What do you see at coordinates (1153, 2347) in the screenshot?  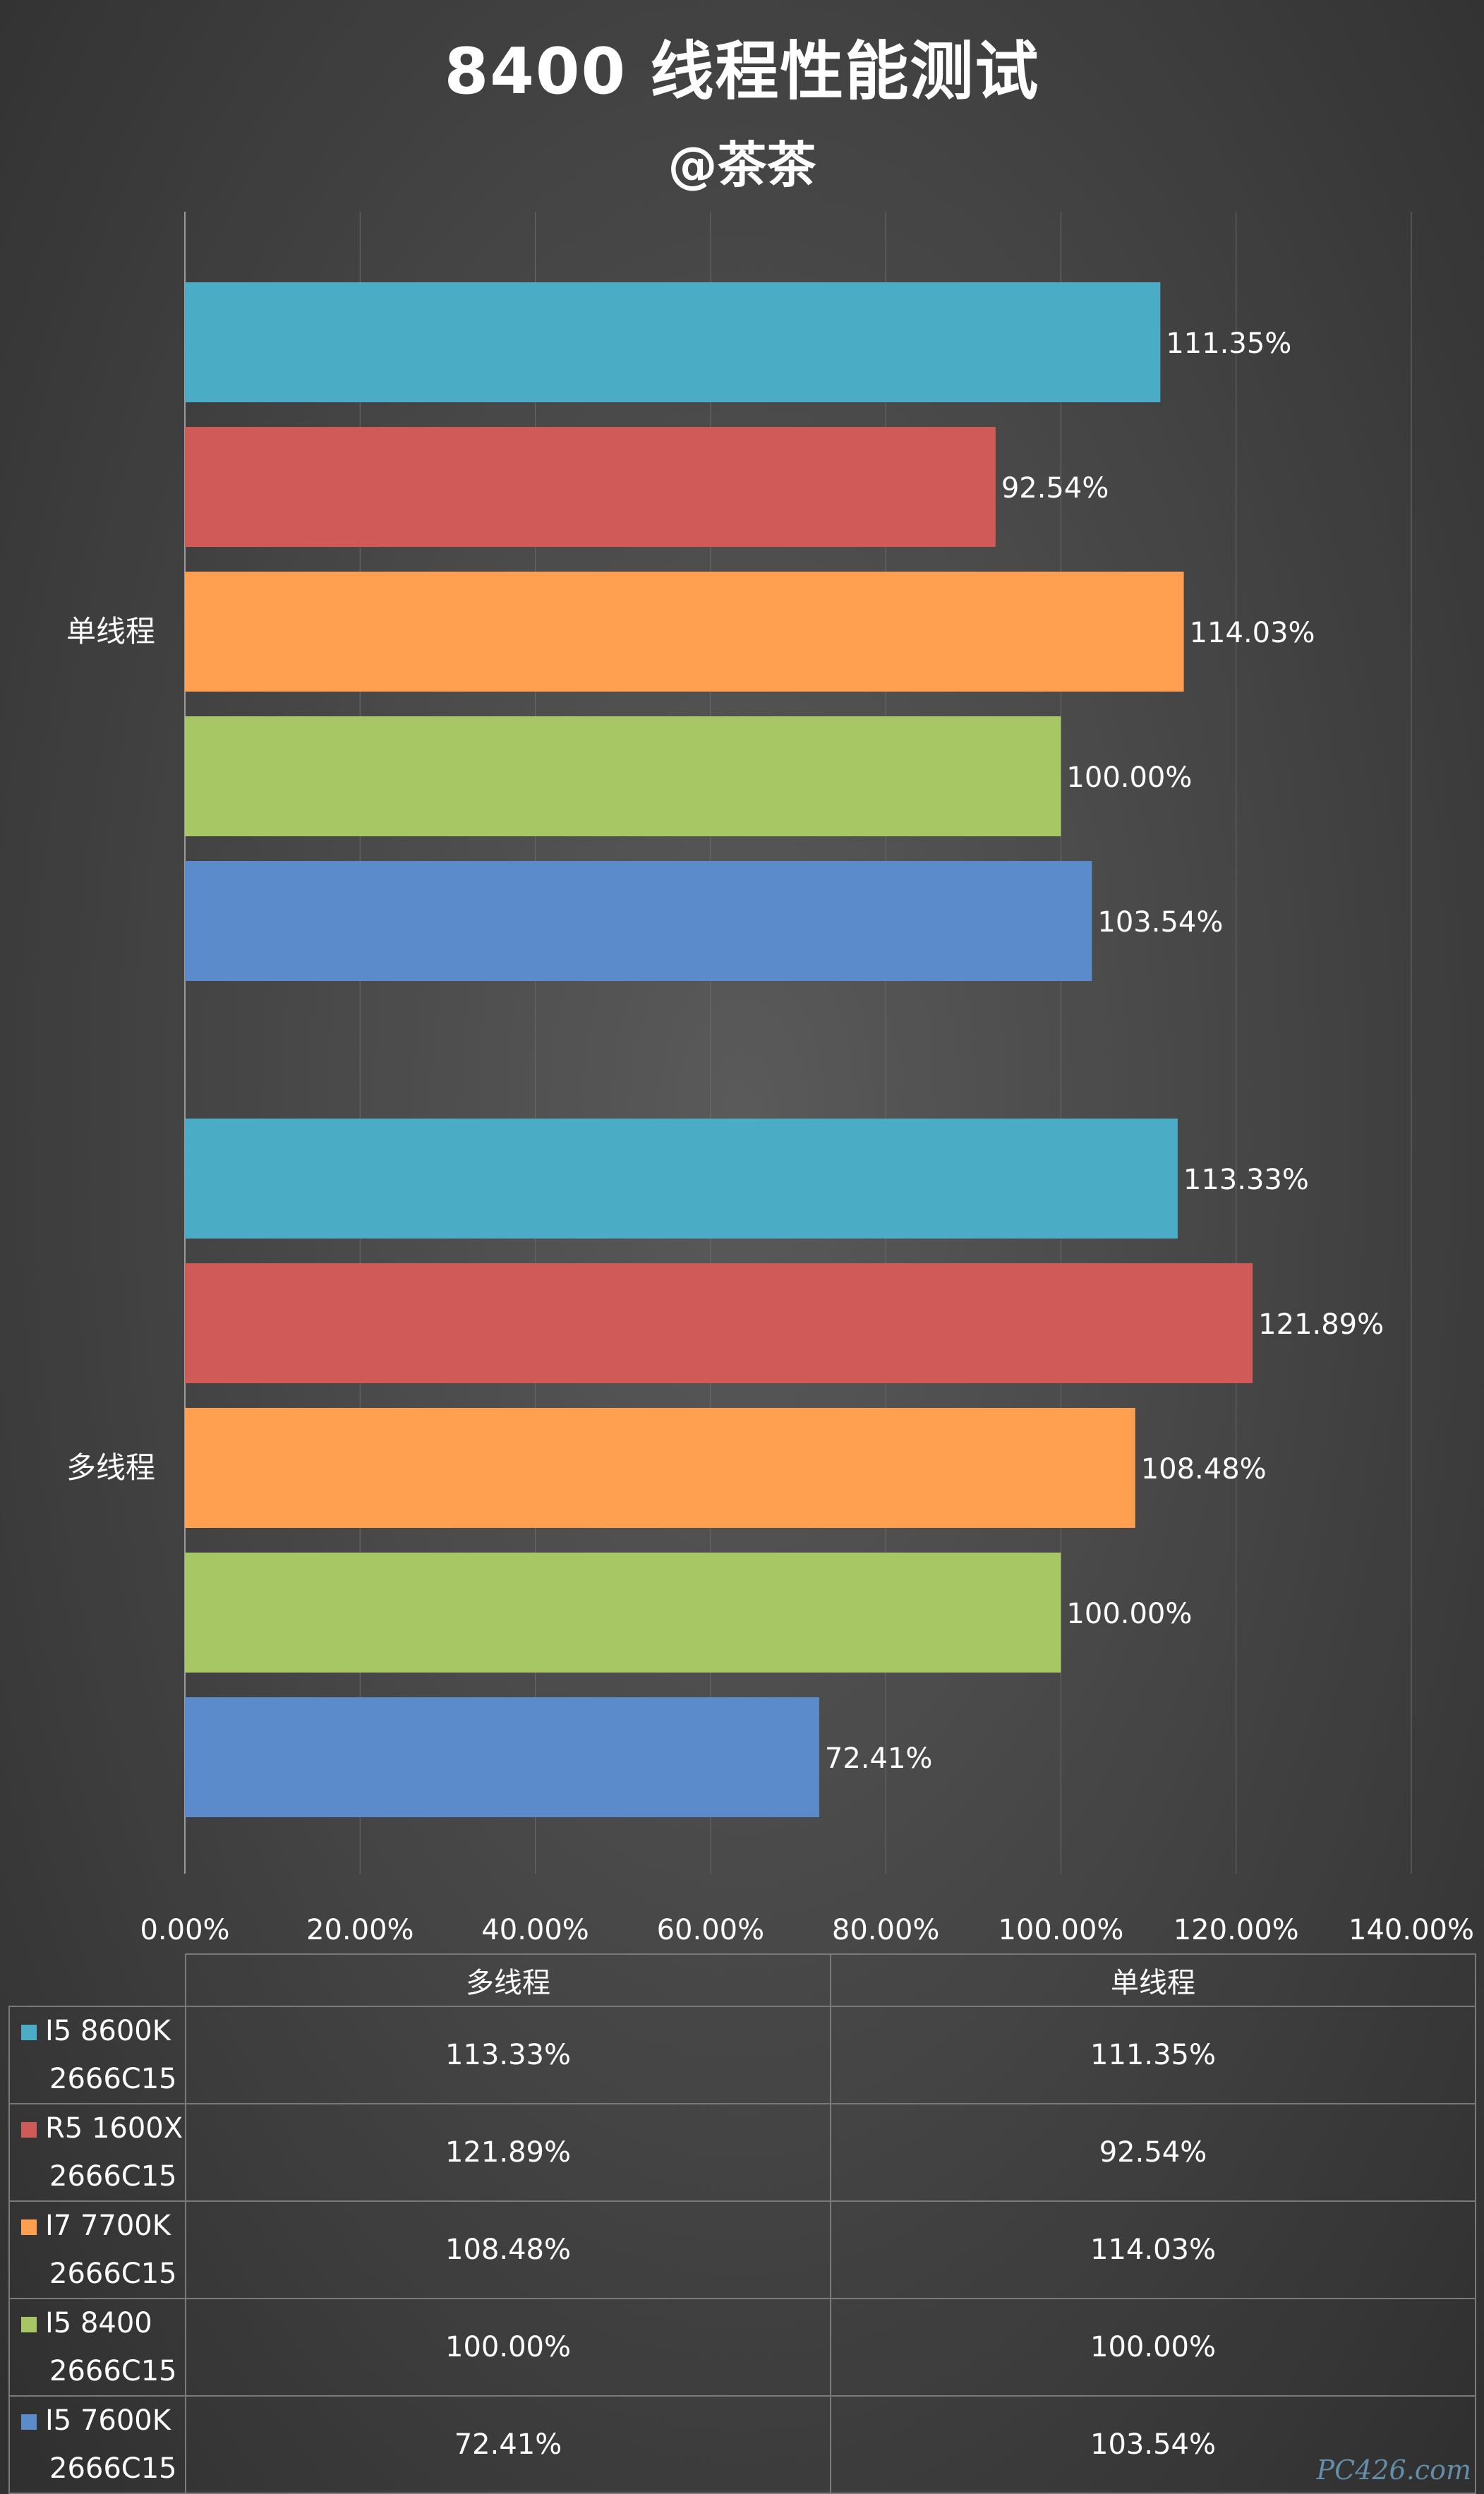 I see `table-cell-single: 100.00%` at bounding box center [1153, 2347].